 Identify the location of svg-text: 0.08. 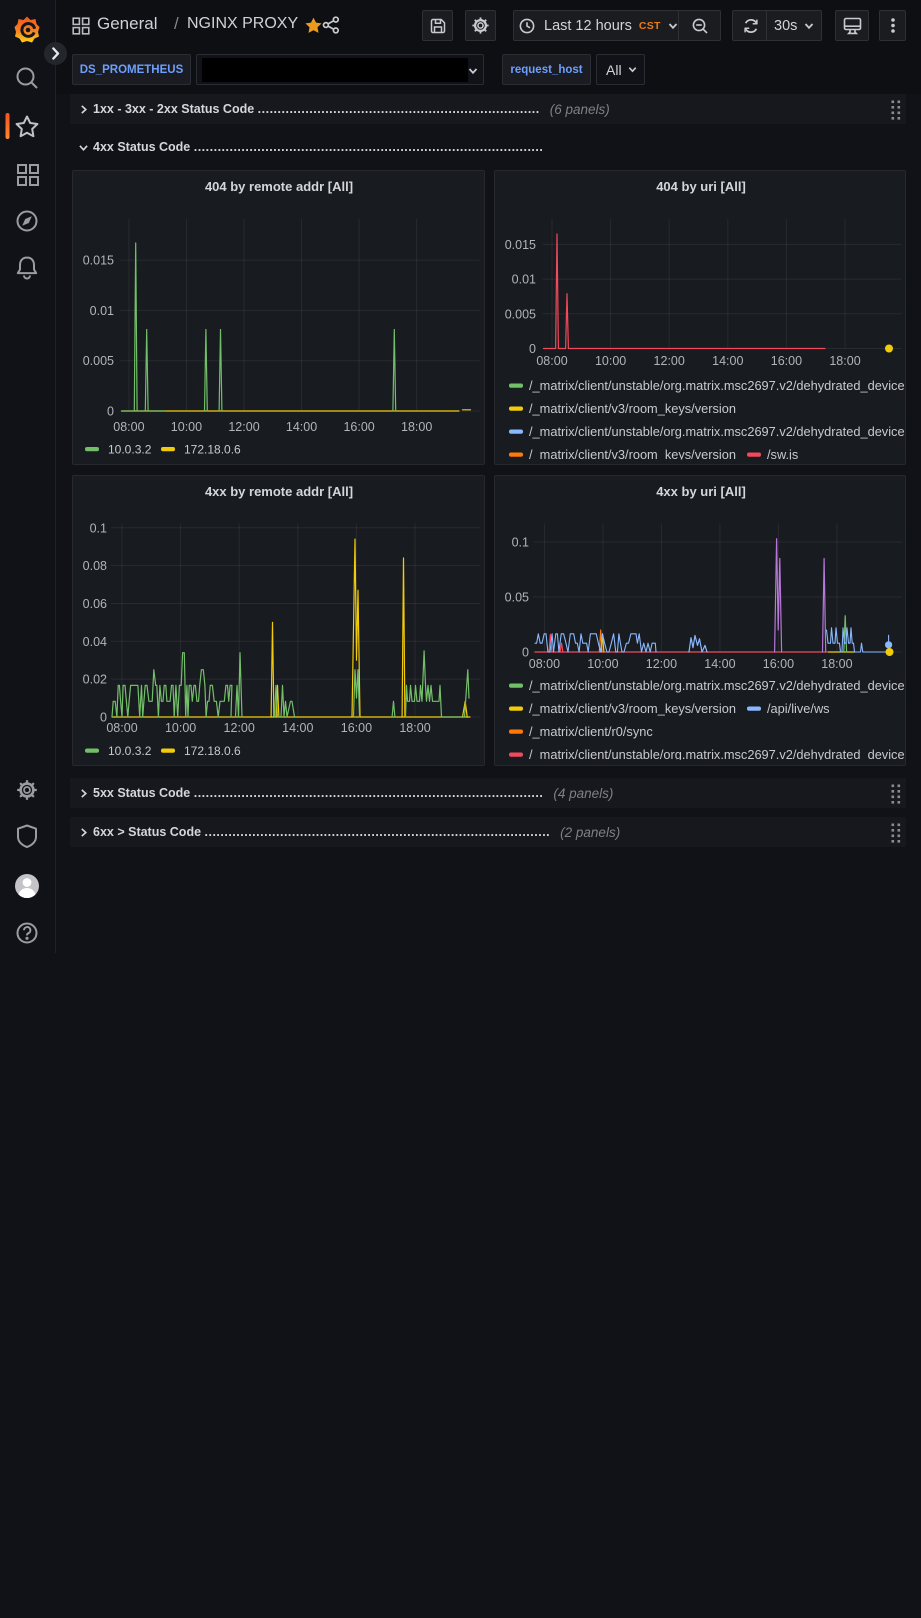
(95, 566).